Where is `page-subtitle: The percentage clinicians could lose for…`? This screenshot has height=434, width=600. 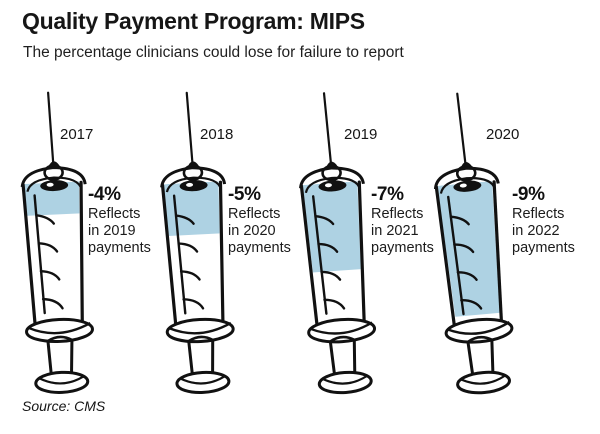 page-subtitle: The percentage clinicians could lose for… is located at coordinates (213, 52).